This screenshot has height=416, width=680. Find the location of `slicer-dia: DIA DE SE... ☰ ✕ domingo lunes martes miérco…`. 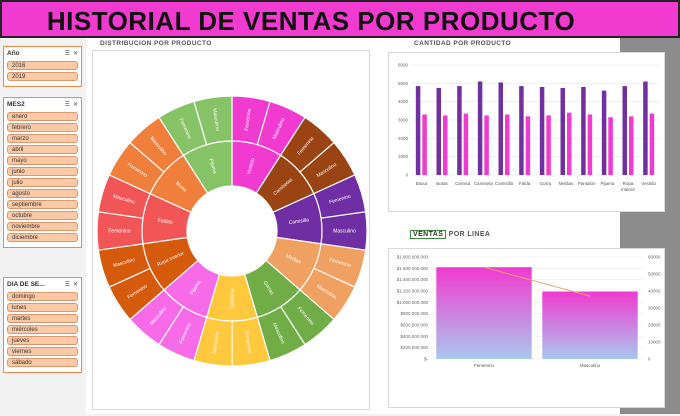

slicer-dia: DIA DE SE... ☰ ✕ domingo lunes martes miérco… is located at coordinates (42, 325).